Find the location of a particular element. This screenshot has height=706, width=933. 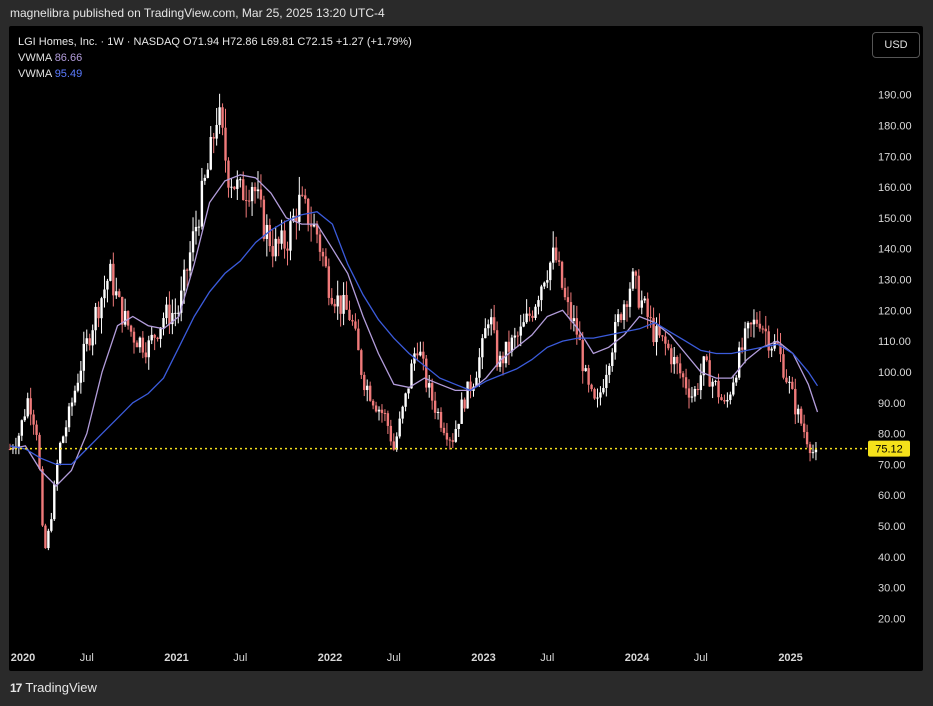

currency-button: USD is located at coordinates (896, 45).